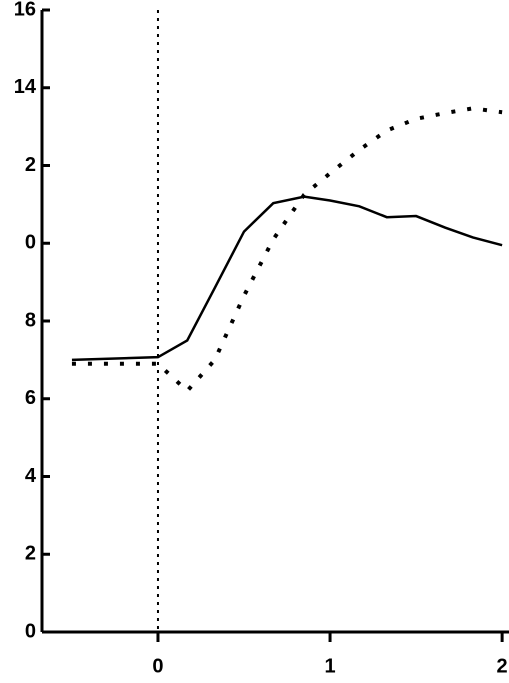 This screenshot has width=509, height=683. What do you see at coordinates (502, 666) in the screenshot?
I see `x-tick-label: 2` at bounding box center [502, 666].